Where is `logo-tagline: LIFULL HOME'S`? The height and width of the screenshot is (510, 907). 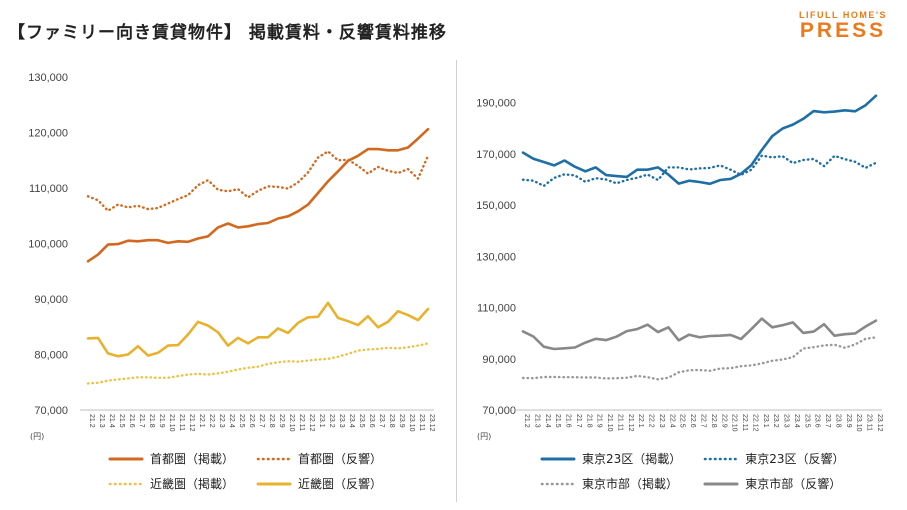
logo-tagline: LIFULL HOME'S is located at coordinates (843, 15).